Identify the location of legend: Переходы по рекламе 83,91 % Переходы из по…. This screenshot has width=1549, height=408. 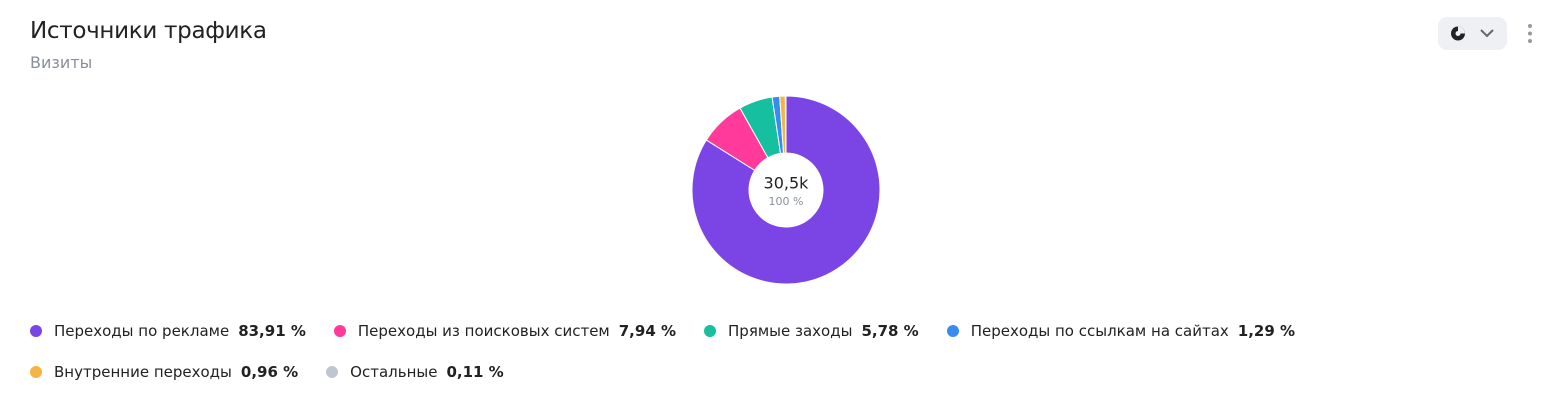
(675, 351).